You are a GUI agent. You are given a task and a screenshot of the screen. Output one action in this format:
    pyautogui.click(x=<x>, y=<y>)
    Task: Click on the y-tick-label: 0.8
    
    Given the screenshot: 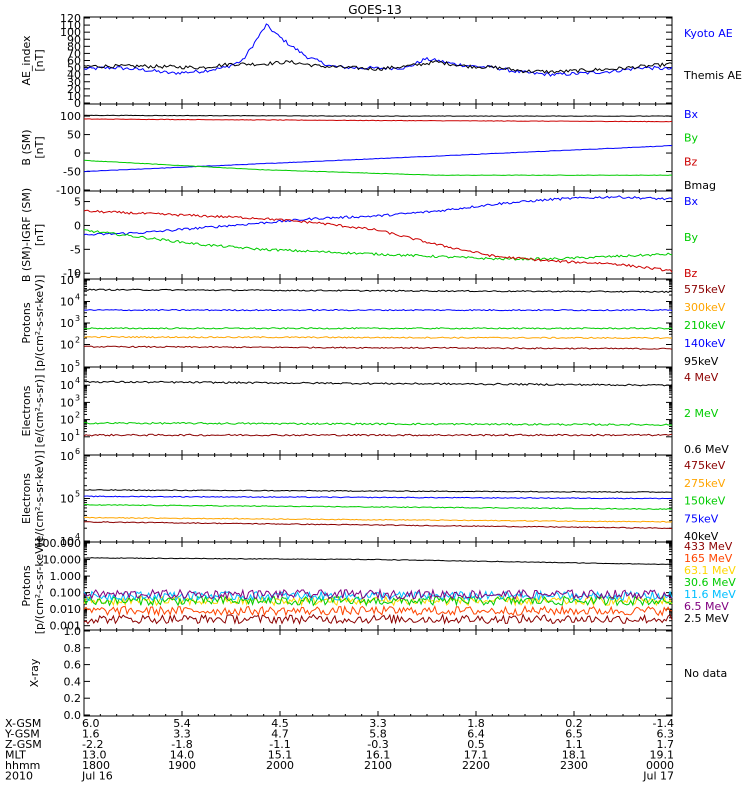 What is the action you would take?
    pyautogui.click(x=73, y=648)
    